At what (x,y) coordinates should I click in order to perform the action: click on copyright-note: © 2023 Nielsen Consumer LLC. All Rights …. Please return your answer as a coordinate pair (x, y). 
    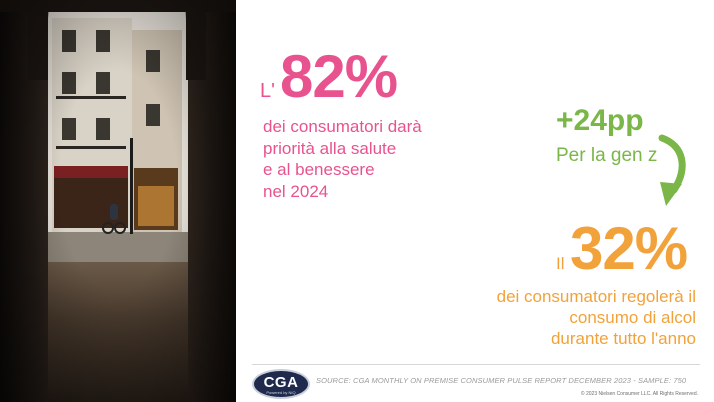
    Looking at the image, I should click on (639, 394).